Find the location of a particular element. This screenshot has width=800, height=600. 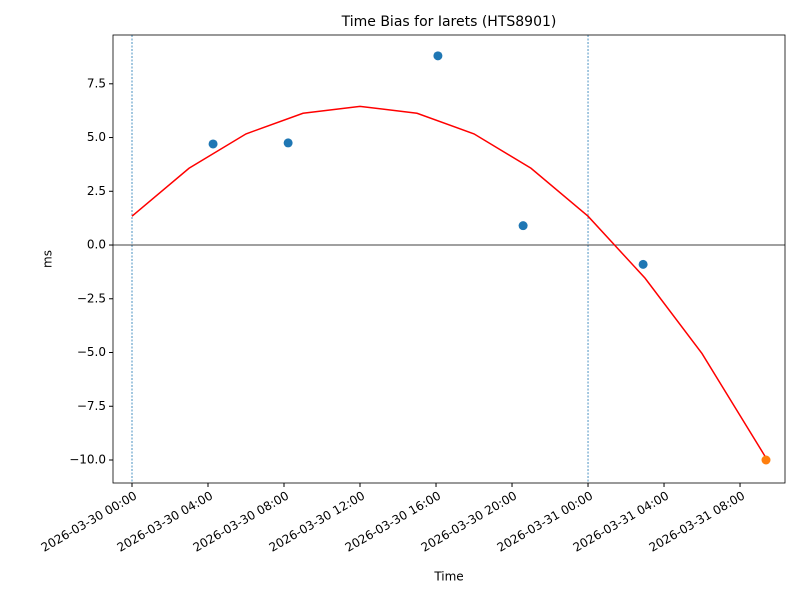

y-tick-label: −10.0 is located at coordinates (87, 459).